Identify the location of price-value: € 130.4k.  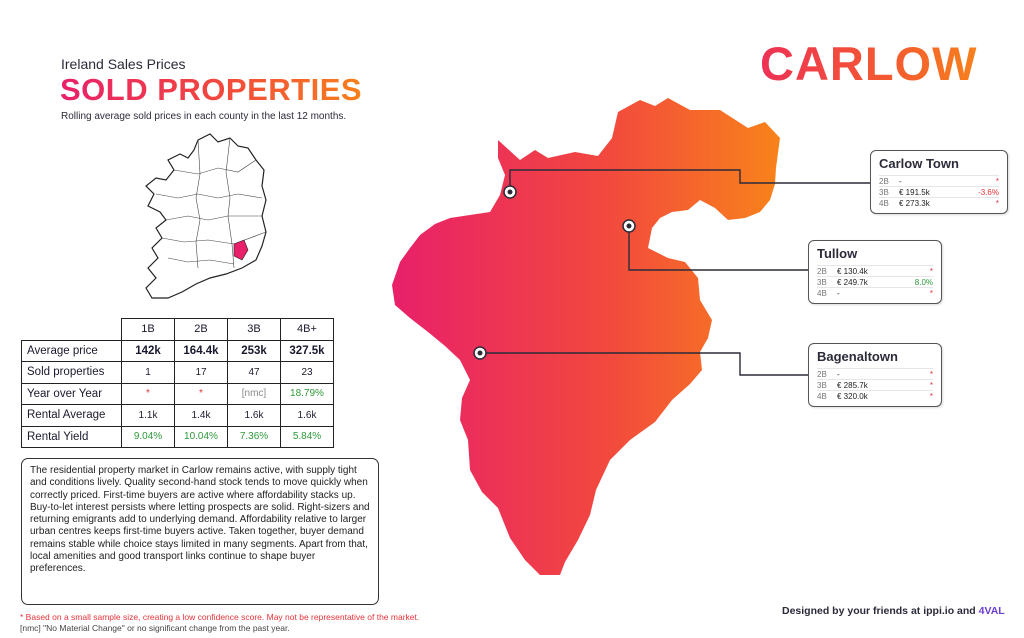
(852, 271).